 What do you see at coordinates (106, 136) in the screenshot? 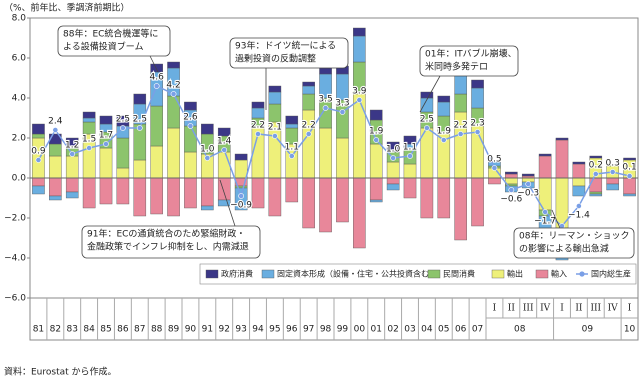
I see `data-label: 1.7` at bounding box center [106, 136].